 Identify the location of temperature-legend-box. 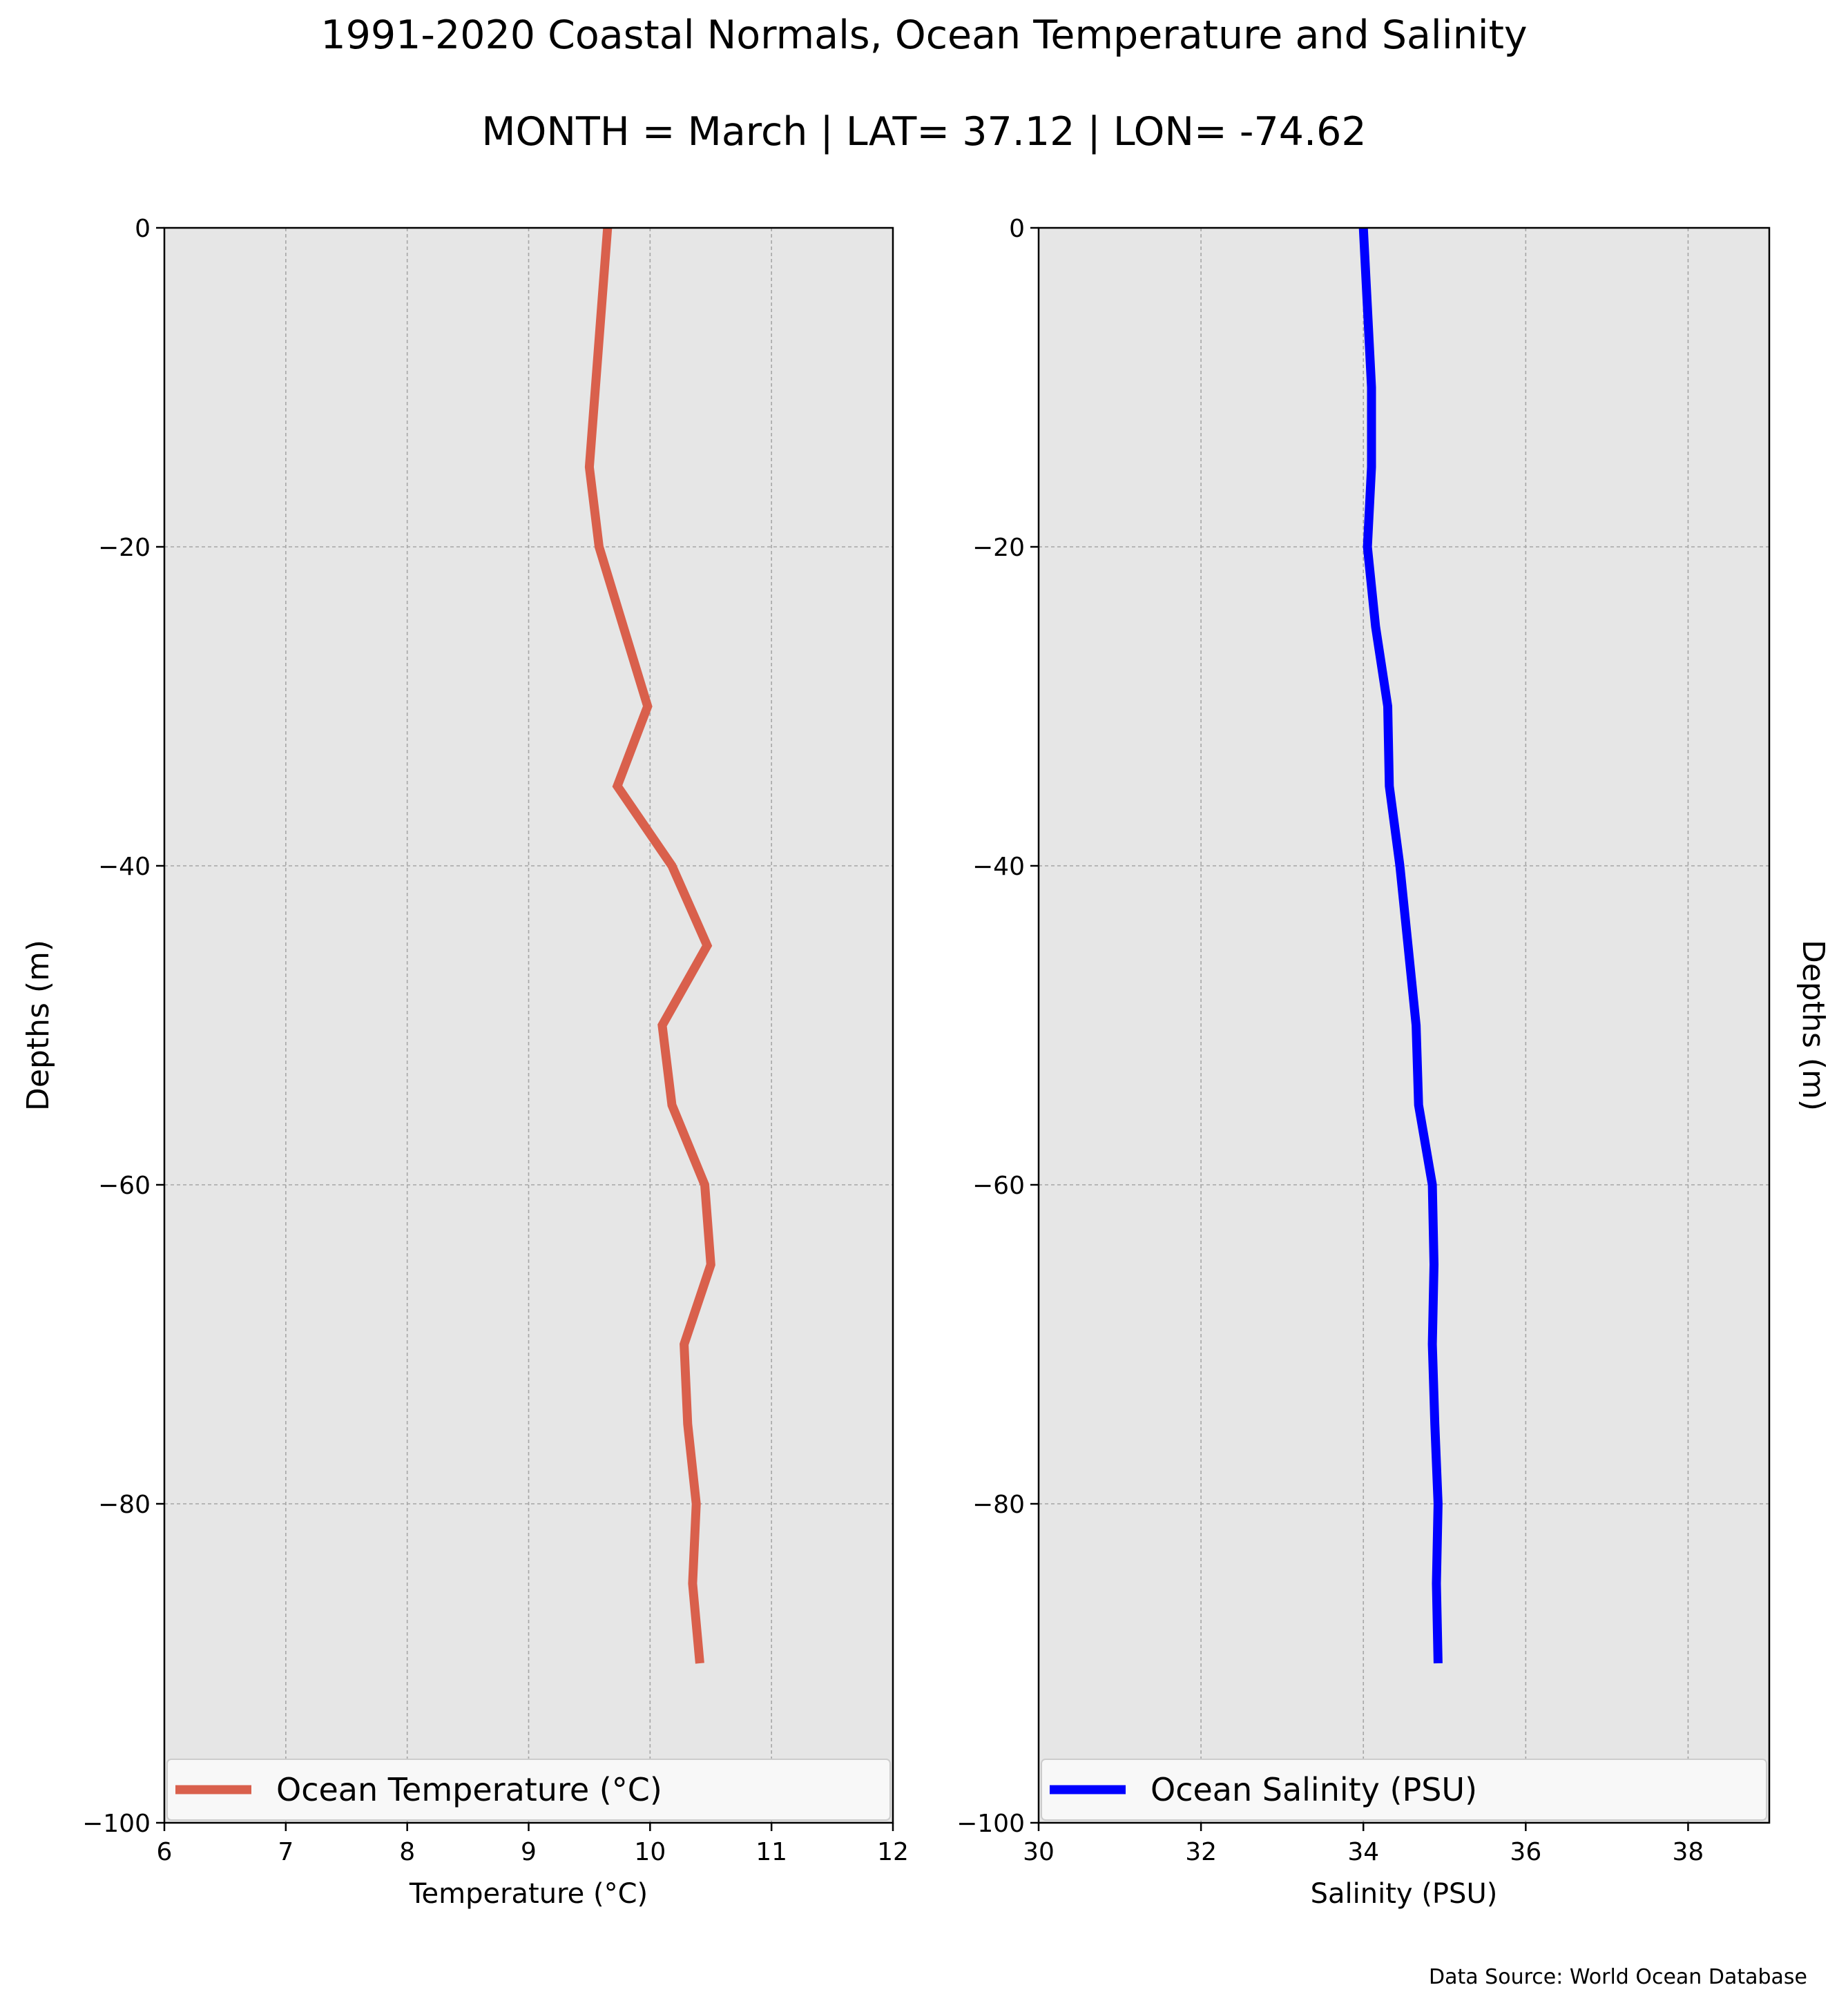
(528, 1790).